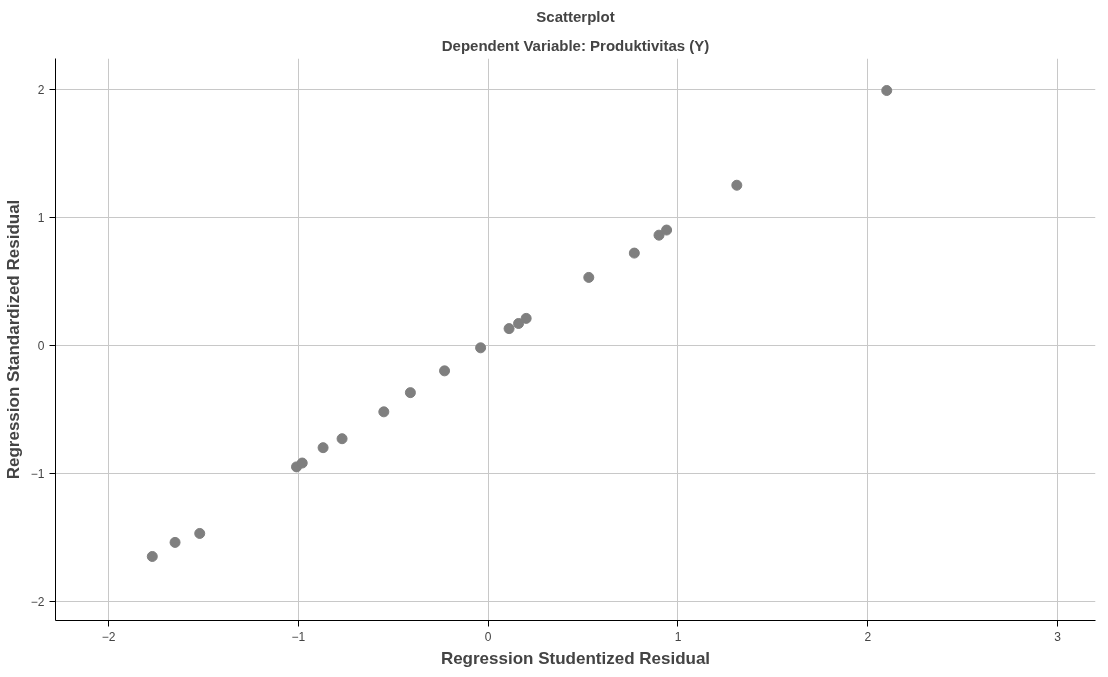  Describe the element at coordinates (575, 16) in the screenshot. I see `chart-title: Scatterplot` at that location.